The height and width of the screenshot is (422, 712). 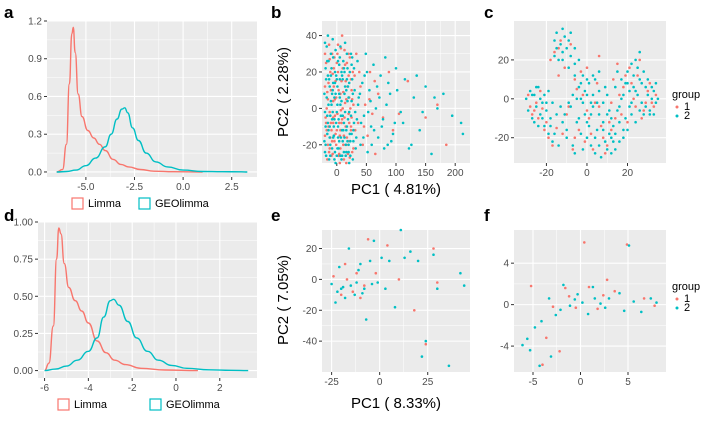 I want to click on legend-label-group-2: 2, so click(x=687, y=308).